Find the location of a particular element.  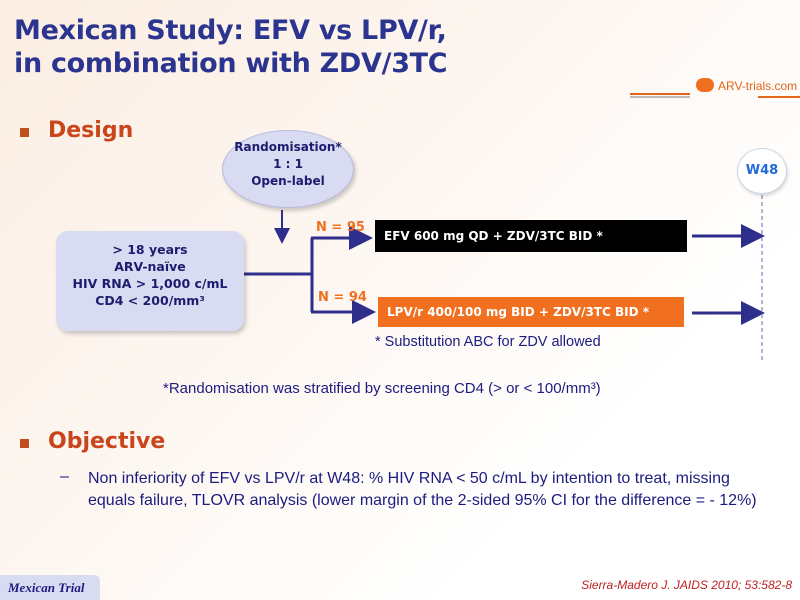

randomisation-label: Randomisation* is located at coordinates (288, 147).